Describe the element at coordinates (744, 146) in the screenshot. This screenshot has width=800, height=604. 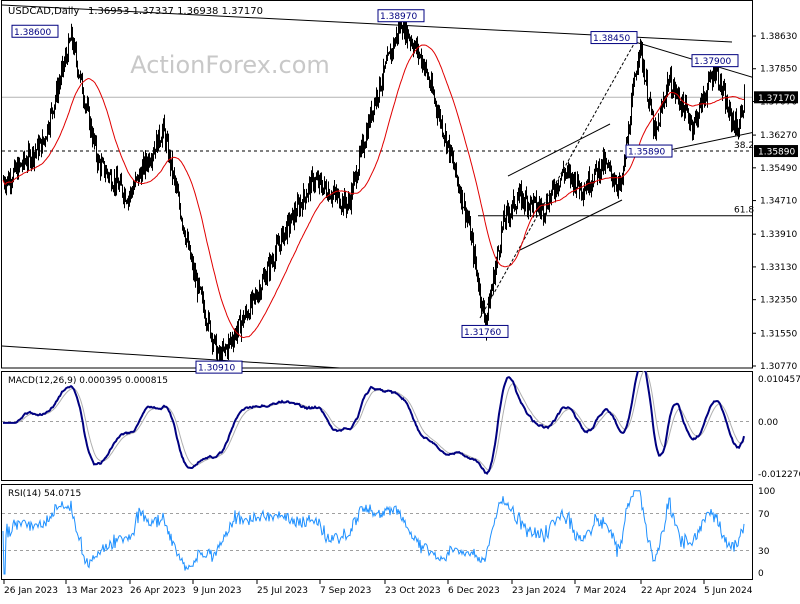
I see `fib-label: 38.2` at that location.